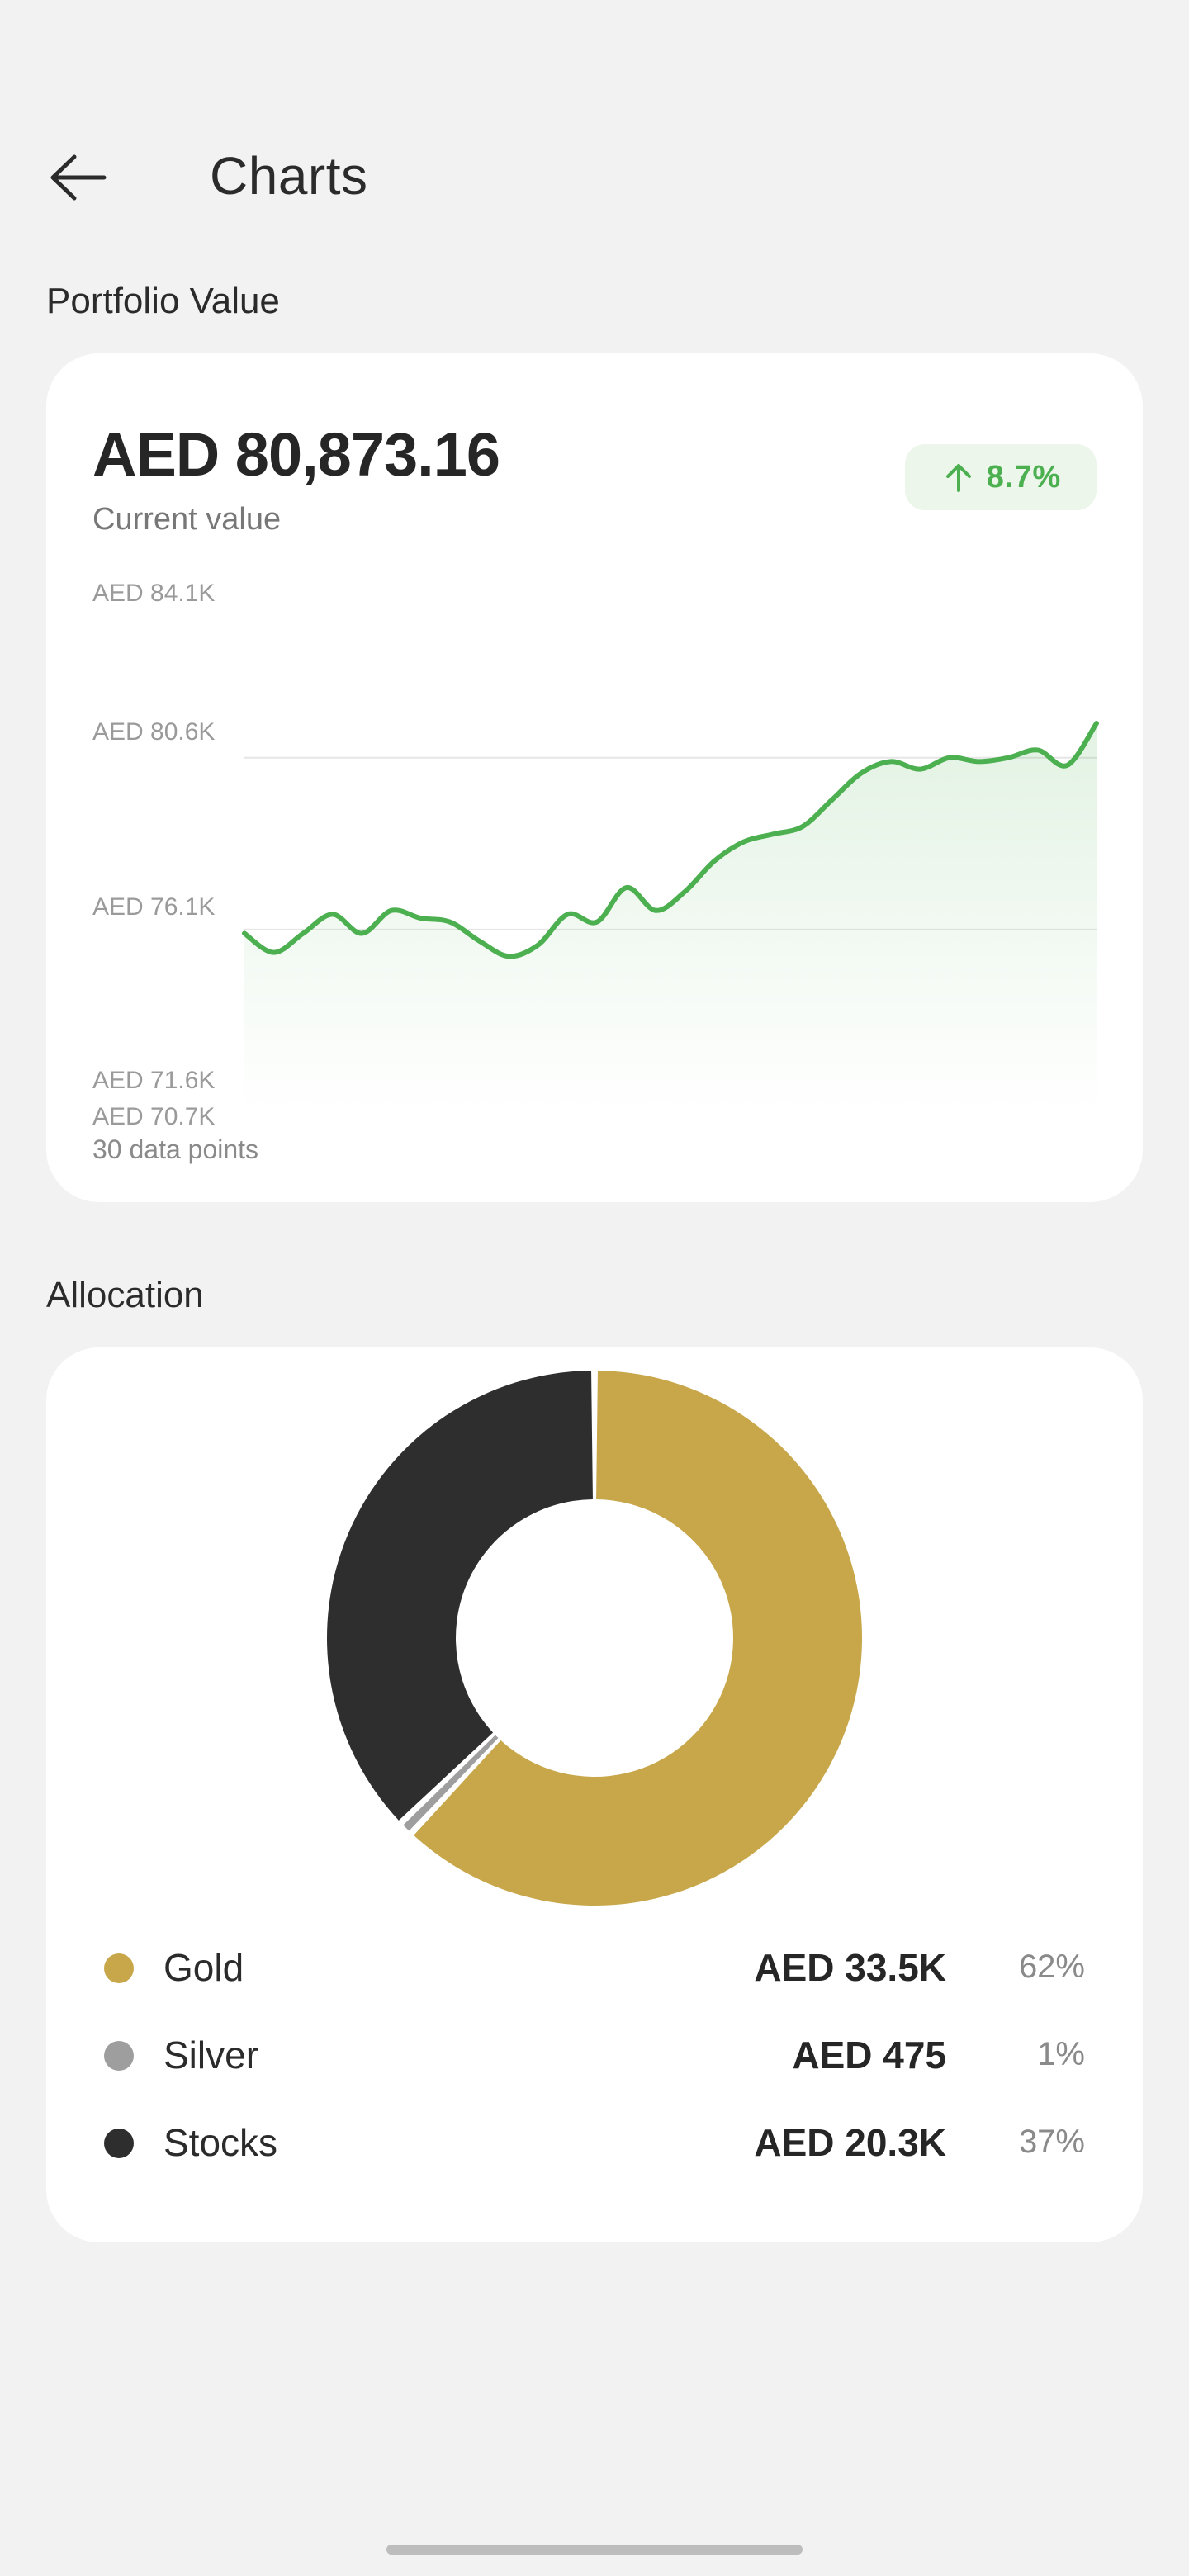  Describe the element at coordinates (175, 1149) in the screenshot. I see `data-points-count: 30 data points` at that location.